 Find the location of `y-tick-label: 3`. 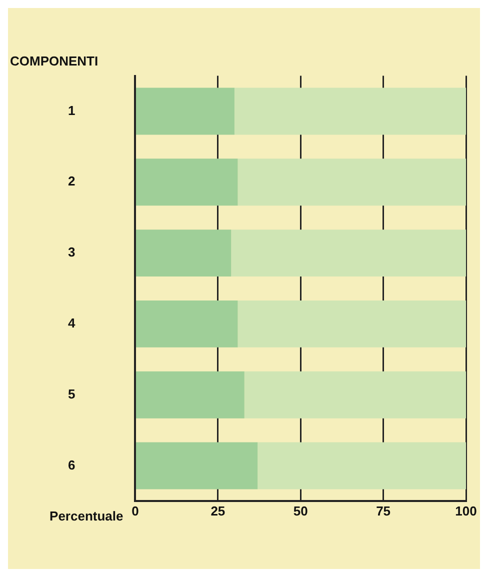

y-tick-label: 3 is located at coordinates (72, 252).